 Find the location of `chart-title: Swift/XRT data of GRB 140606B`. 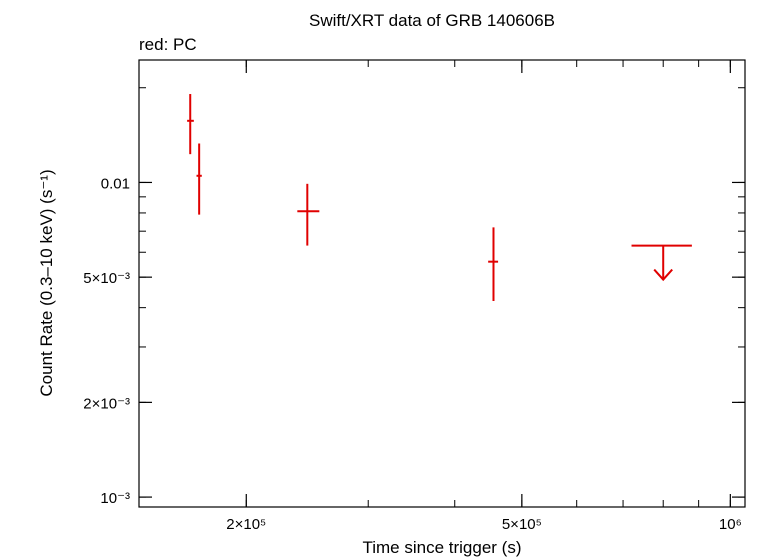

chart-title: Swift/XRT data of GRB 140606B is located at coordinates (432, 20).